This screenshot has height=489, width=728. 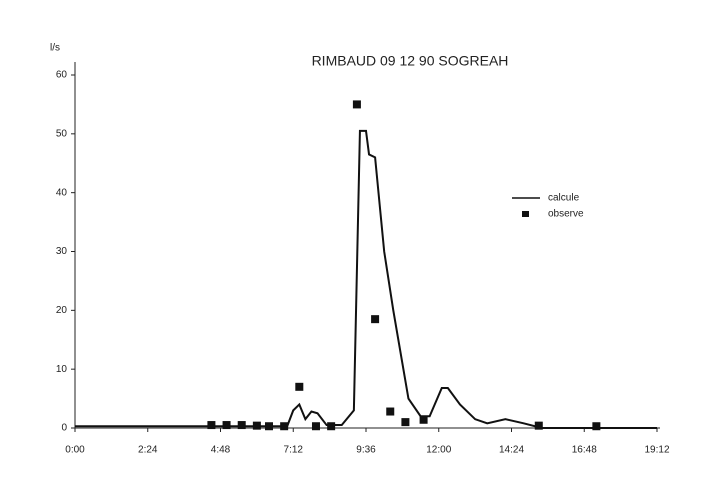 I want to click on x-tick-label: 4:48, so click(x=221, y=450).